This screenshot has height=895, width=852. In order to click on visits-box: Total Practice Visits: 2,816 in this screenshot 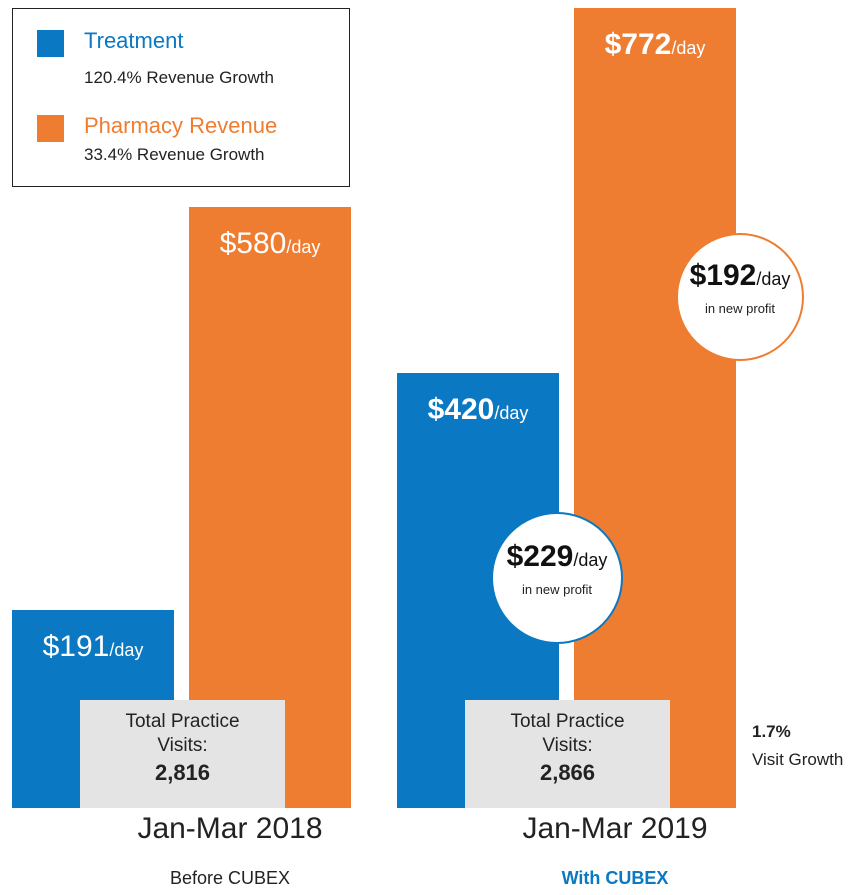, I will do `click(182, 754)`.